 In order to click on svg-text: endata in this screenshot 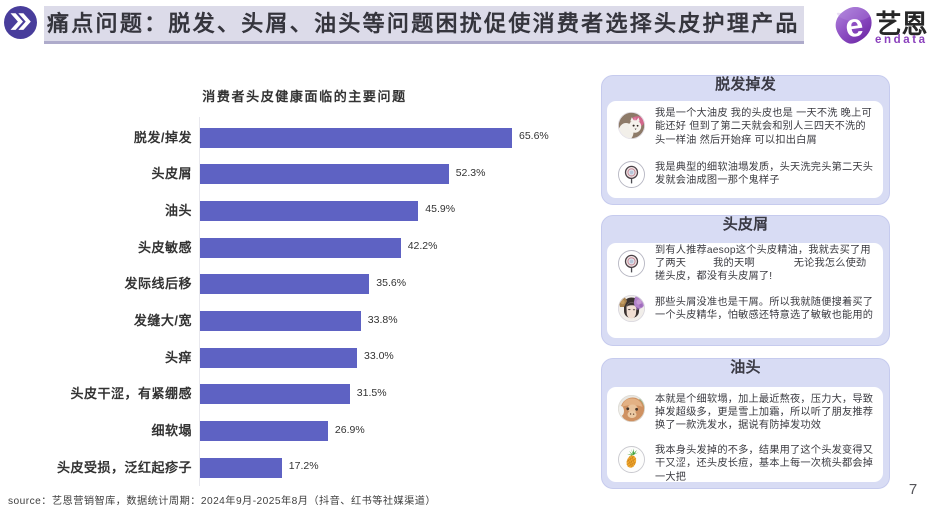, I will do `click(901, 40)`.